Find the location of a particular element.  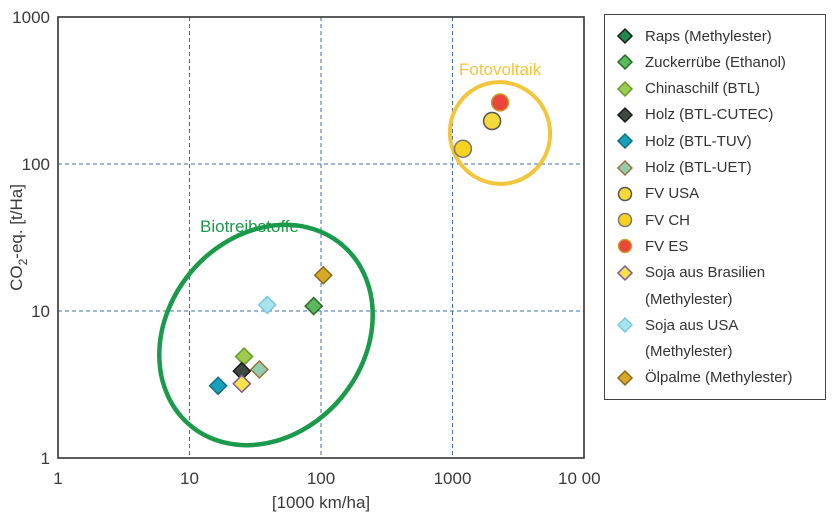

legend-label: Soja aus USA is located at coordinates (692, 325).